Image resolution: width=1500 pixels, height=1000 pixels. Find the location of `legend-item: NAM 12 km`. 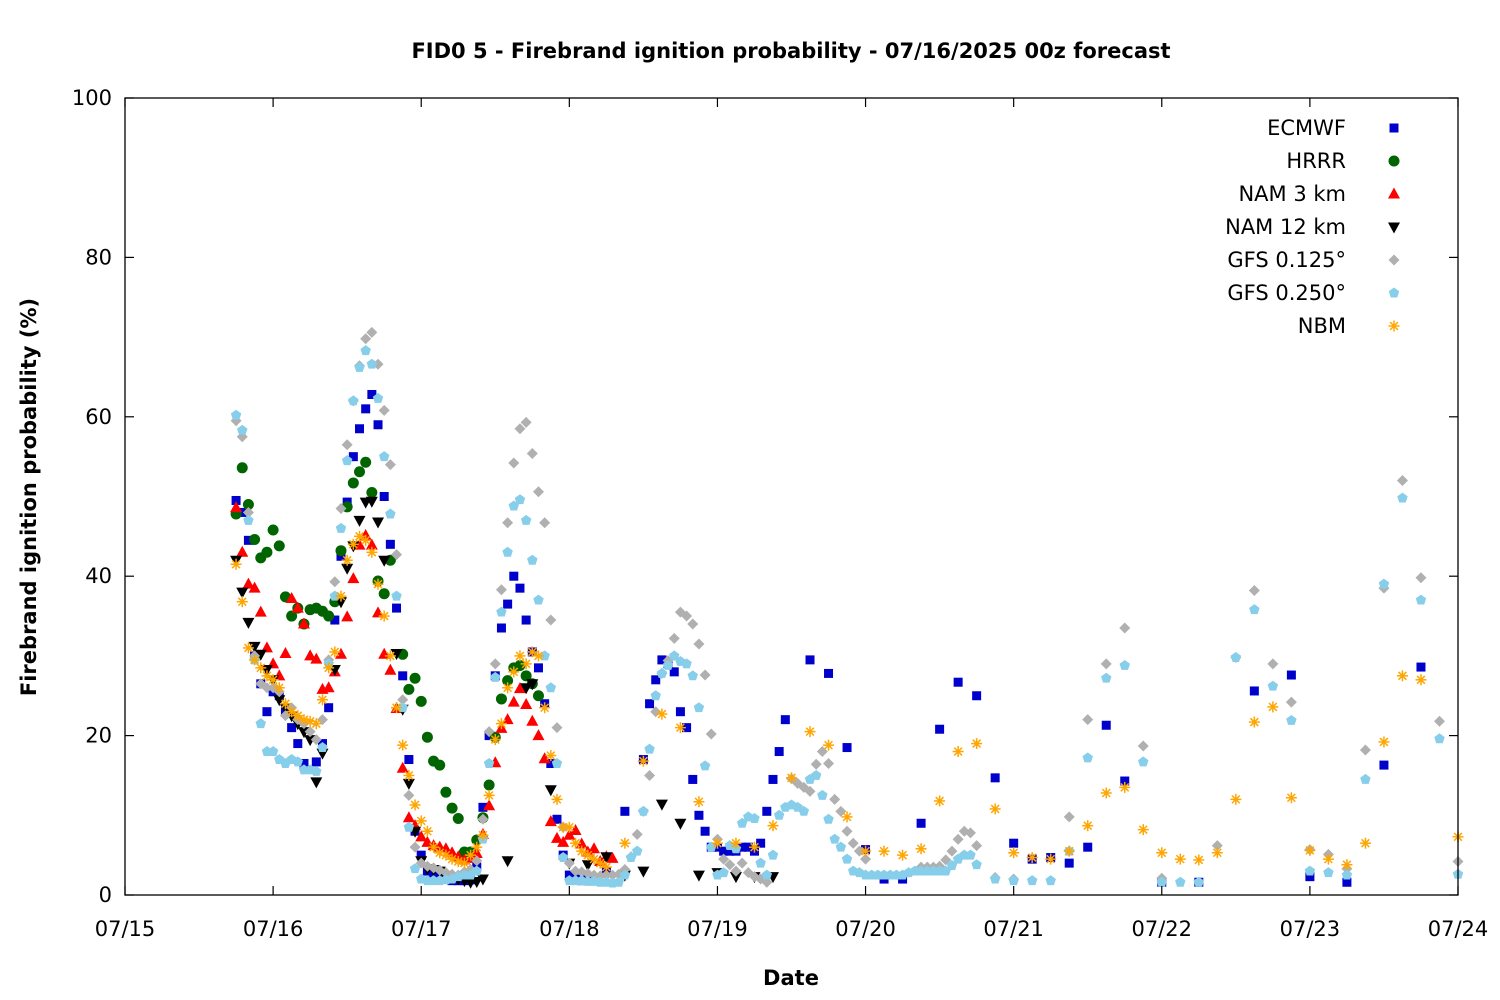

legend-item: NAM 12 km is located at coordinates (1312, 227).